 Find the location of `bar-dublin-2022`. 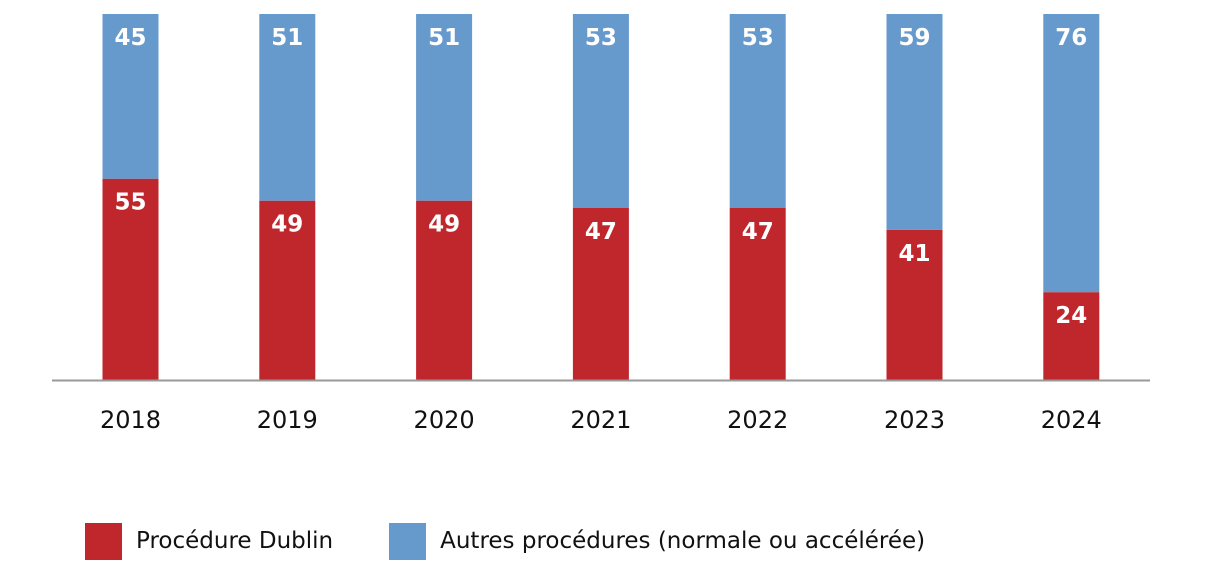

bar-dublin-2022 is located at coordinates (757, 293).